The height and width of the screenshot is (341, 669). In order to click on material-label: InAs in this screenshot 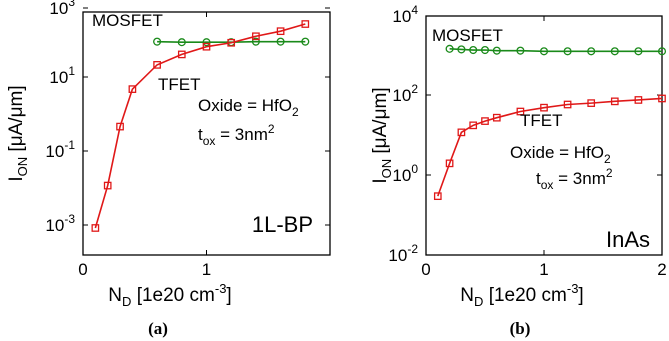, I will do `click(628, 239)`.